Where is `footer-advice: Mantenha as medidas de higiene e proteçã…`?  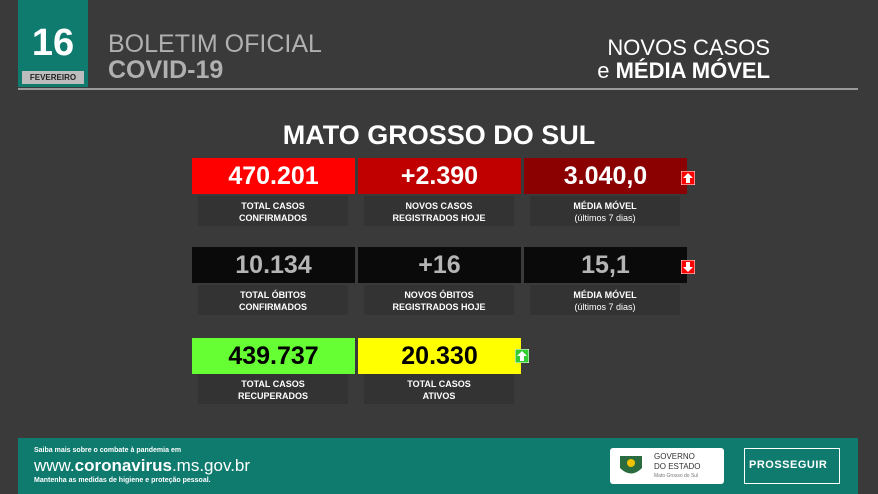 footer-advice: Mantenha as medidas de higiene e proteçã… is located at coordinates (122, 480).